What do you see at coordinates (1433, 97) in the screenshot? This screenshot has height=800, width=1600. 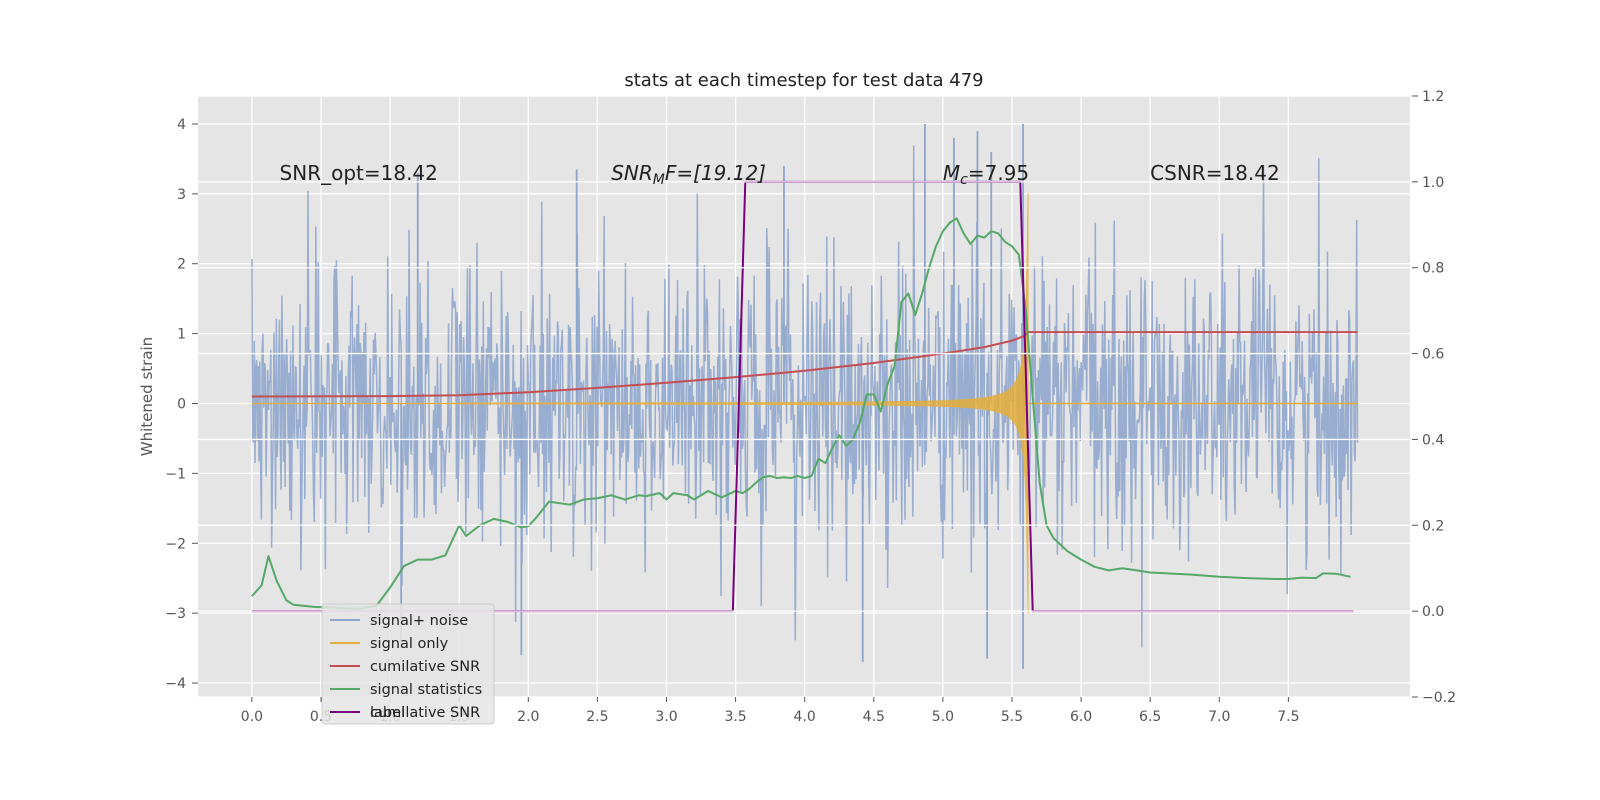 I see `y2-tick-label-7: 1.2` at bounding box center [1433, 97].